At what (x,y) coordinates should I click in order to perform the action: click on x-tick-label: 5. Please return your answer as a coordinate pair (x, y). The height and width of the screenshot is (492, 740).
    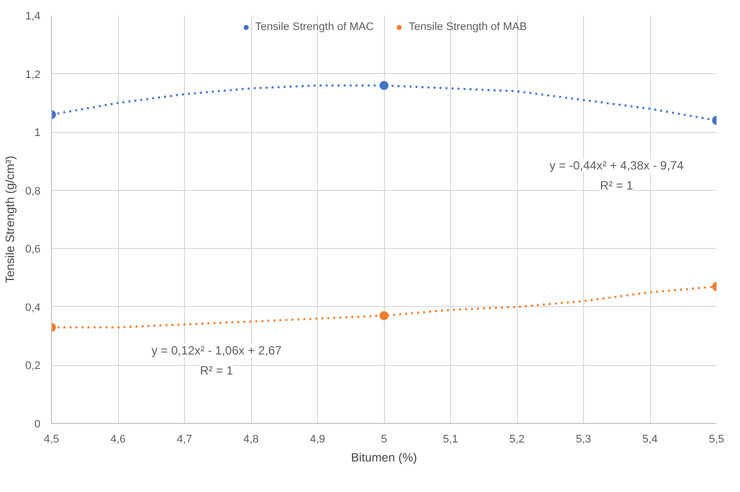
    Looking at the image, I should click on (384, 440).